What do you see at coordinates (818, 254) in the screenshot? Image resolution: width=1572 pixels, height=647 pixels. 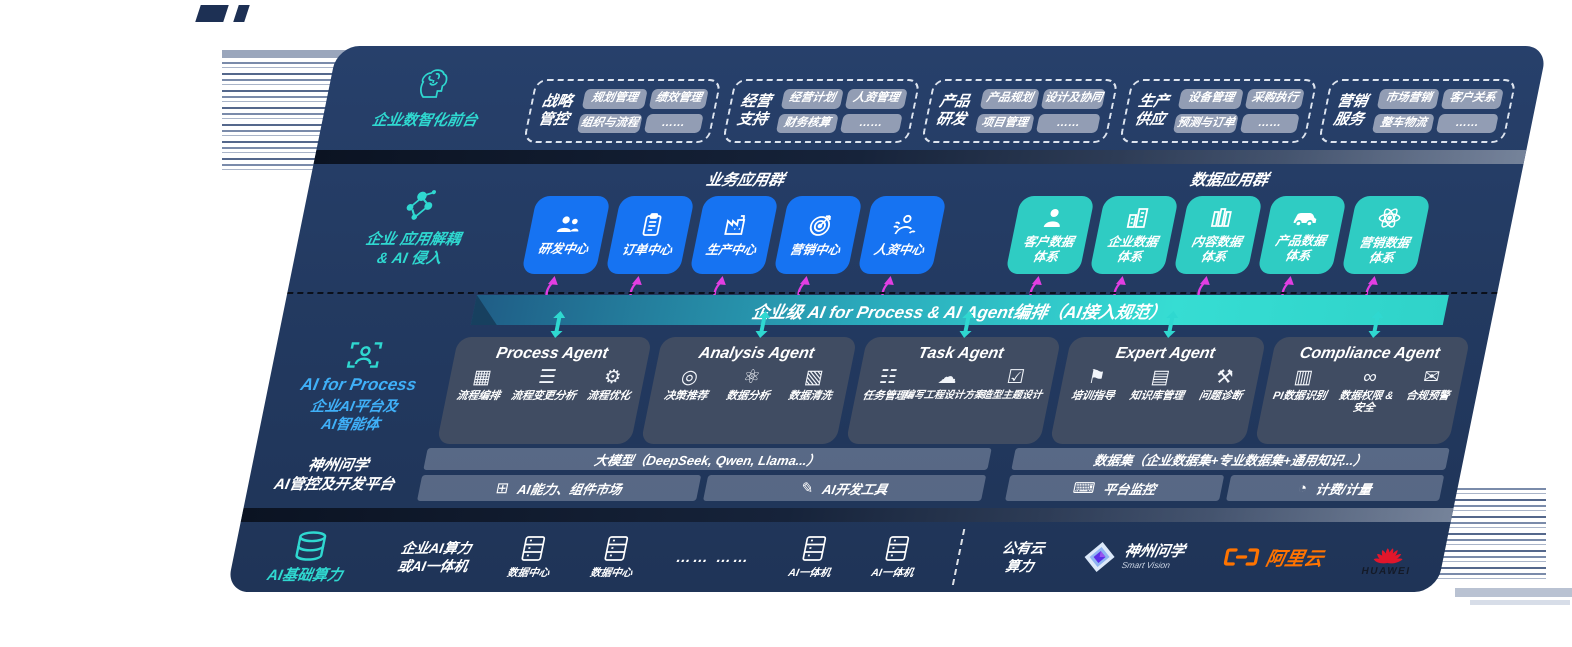 I see `app-card-marketing-center: 营销中心` at bounding box center [818, 254].